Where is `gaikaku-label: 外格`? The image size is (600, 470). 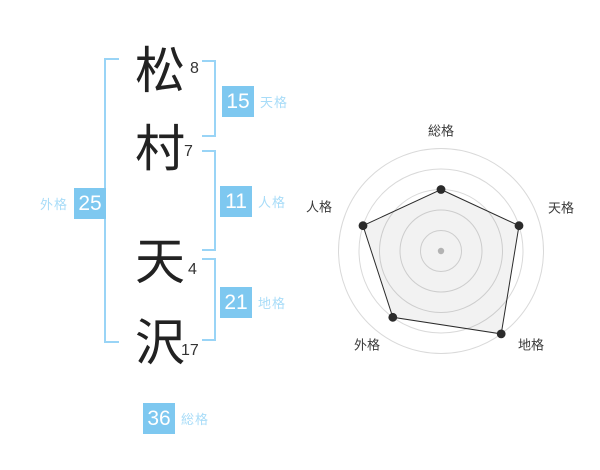 gaikaku-label: 外格 is located at coordinates (54, 204).